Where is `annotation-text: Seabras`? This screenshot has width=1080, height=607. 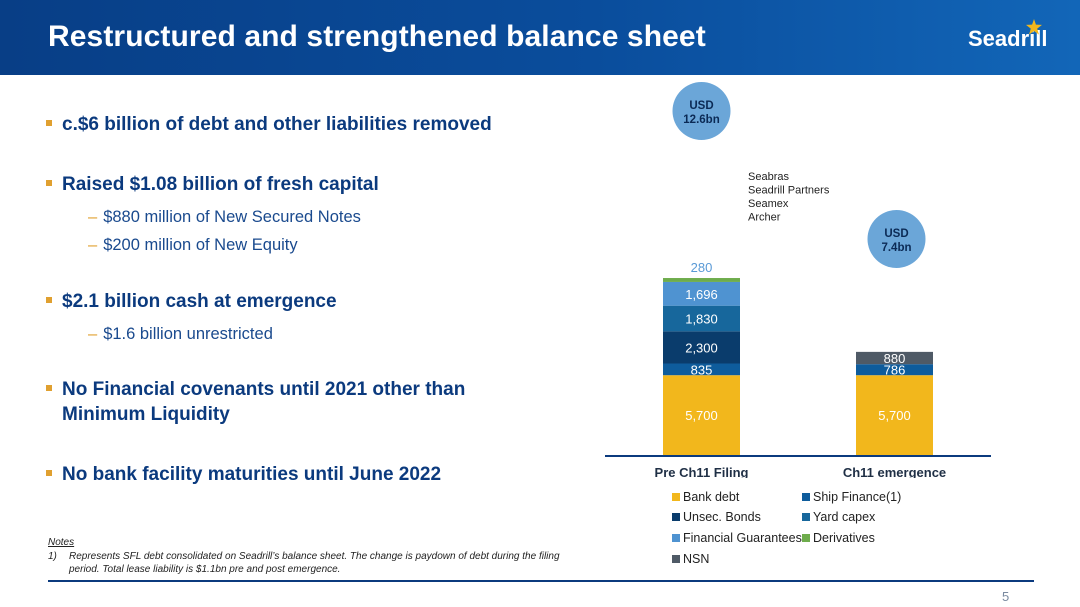 annotation-text: Seabras is located at coordinates (768, 177).